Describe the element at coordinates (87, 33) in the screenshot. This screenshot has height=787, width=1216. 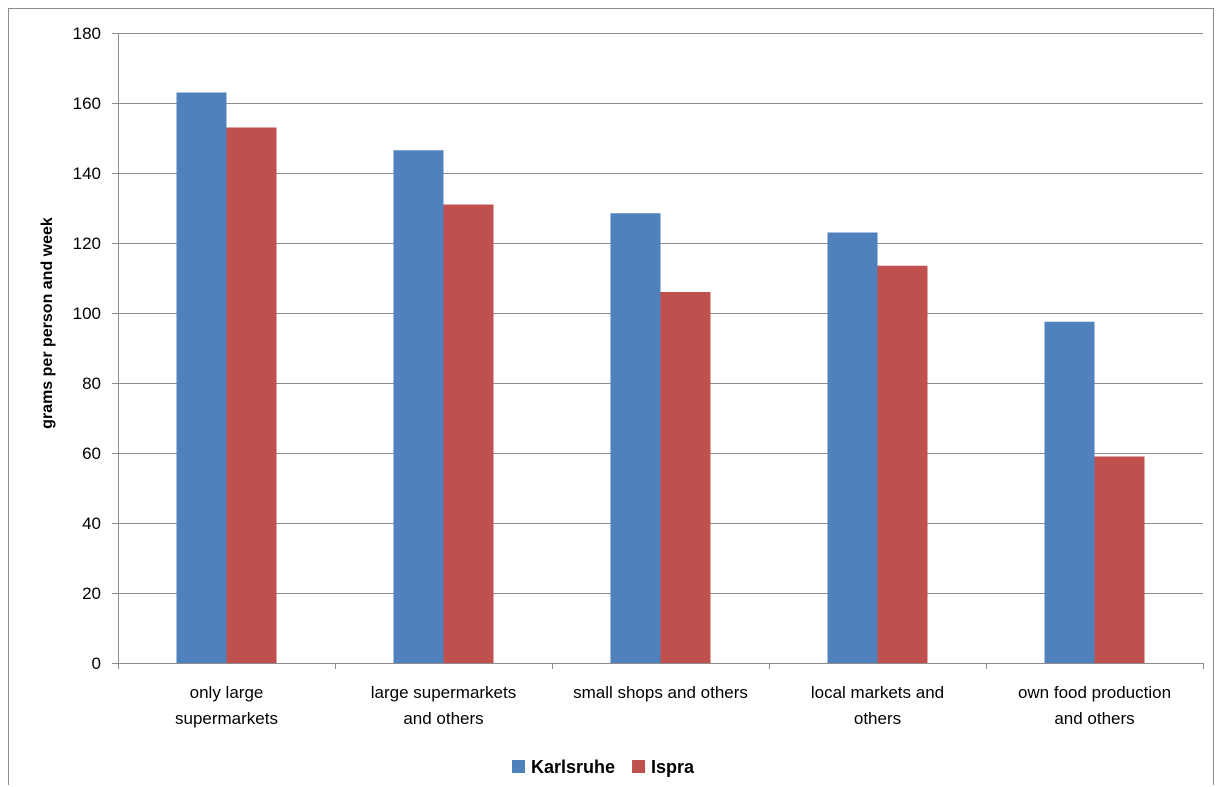
I see `y-tick-label: 180` at that location.